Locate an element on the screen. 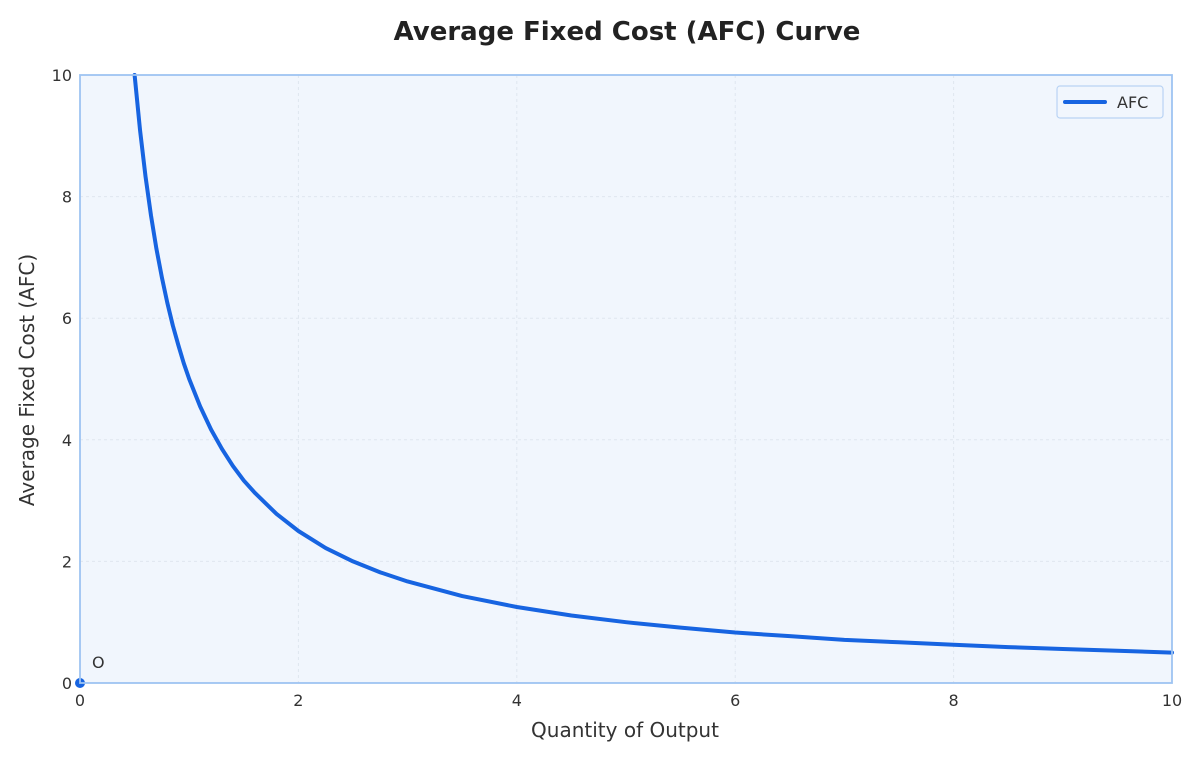  y-tick-label: 10 is located at coordinates (62, 75).